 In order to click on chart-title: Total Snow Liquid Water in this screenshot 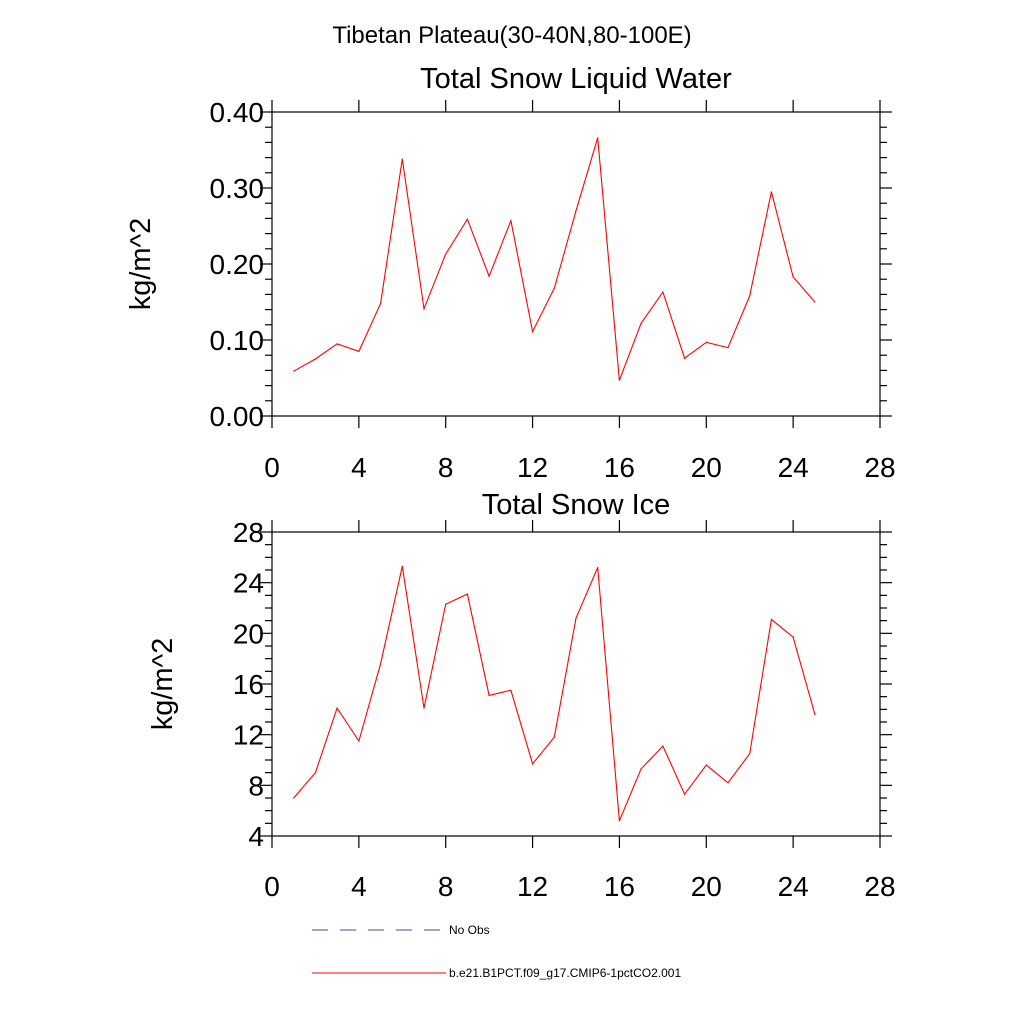, I will do `click(576, 79)`.